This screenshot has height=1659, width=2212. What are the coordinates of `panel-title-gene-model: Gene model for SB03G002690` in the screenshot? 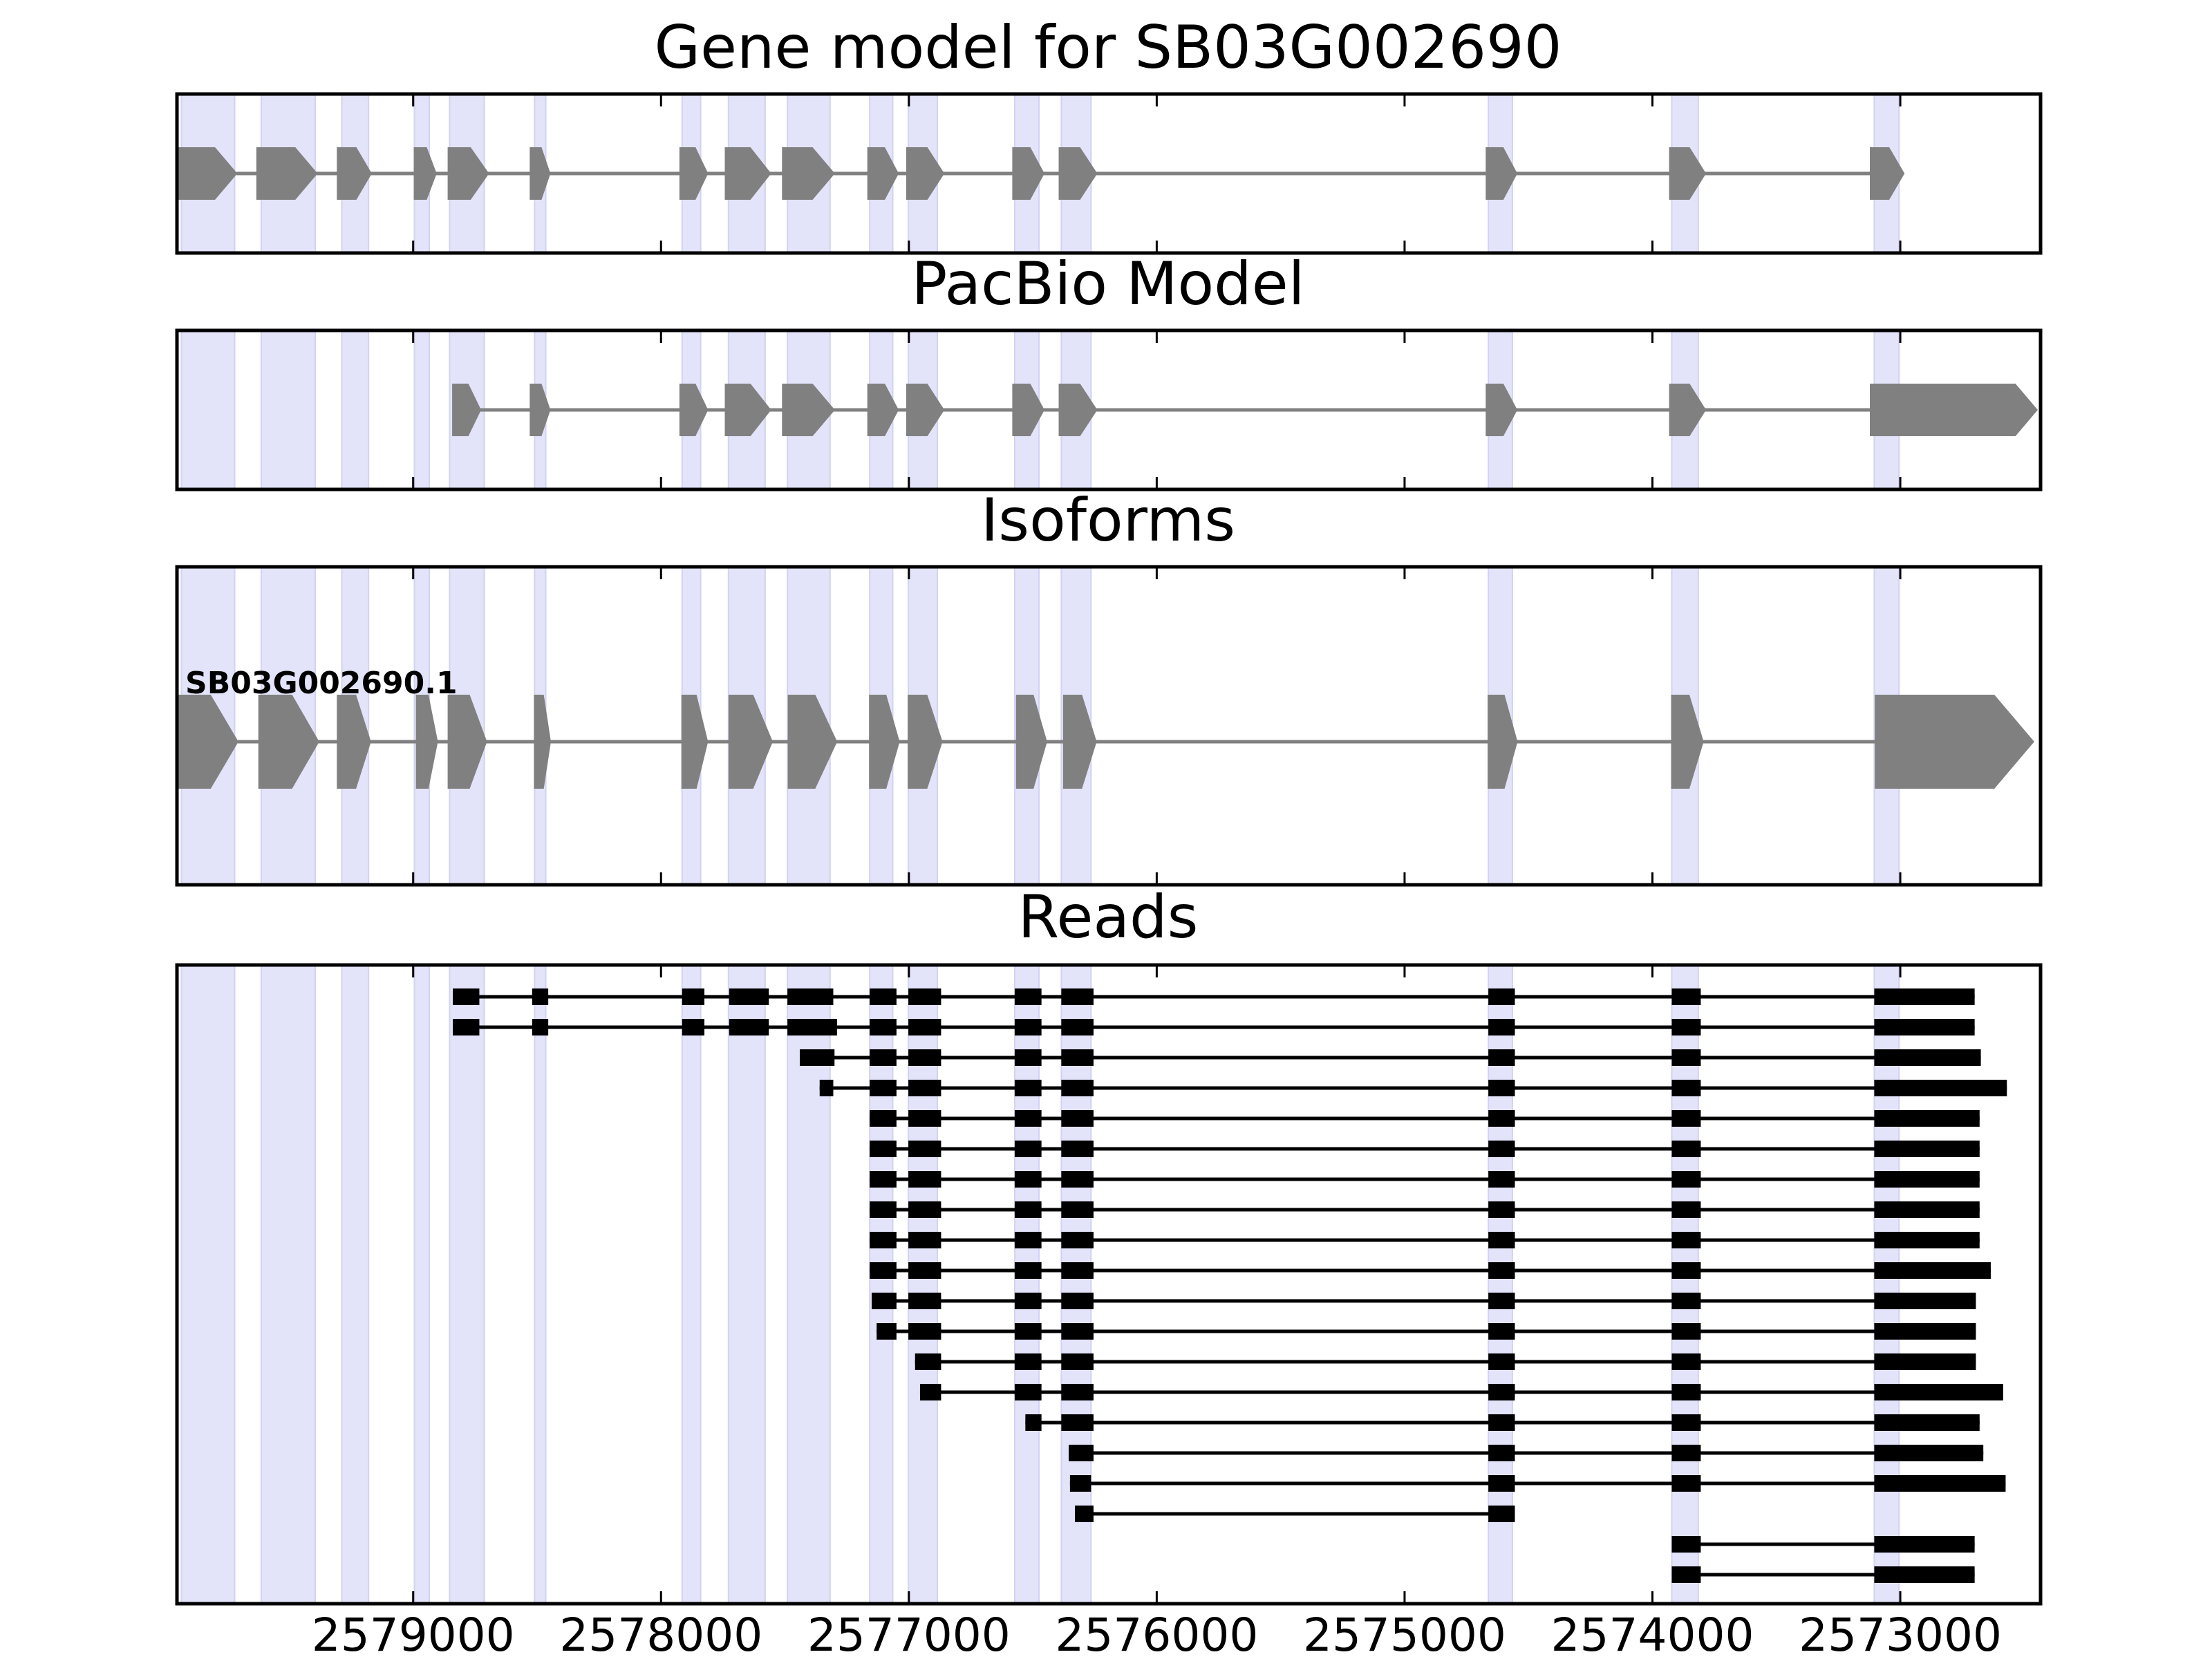 It's located at (1108, 48).